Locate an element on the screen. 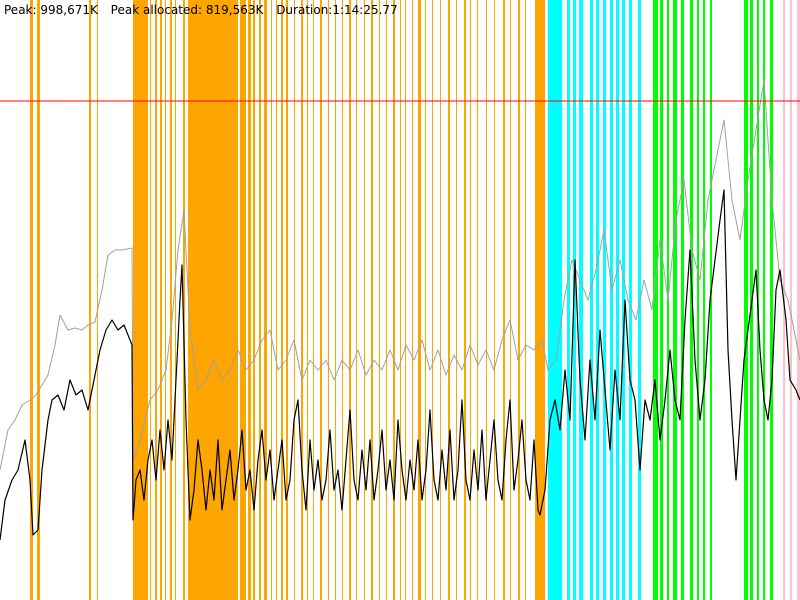 The height and width of the screenshot is (600, 800). peak-allocated-label: Peak allocated: 819,563K is located at coordinates (187, 10).